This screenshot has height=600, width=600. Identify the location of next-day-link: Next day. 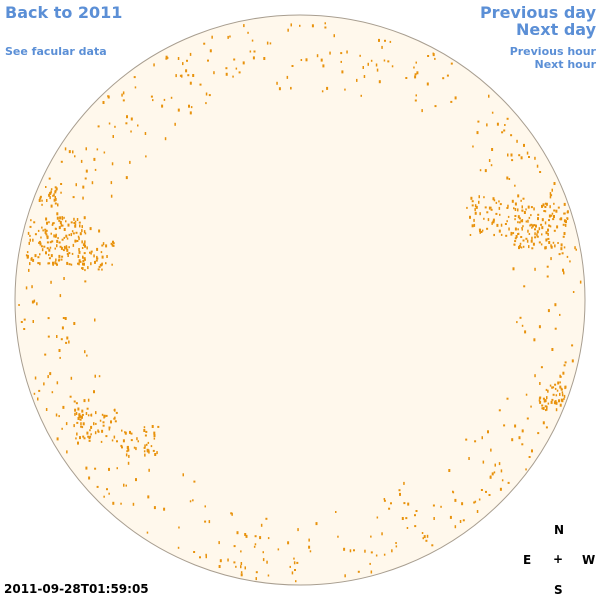
(556, 29).